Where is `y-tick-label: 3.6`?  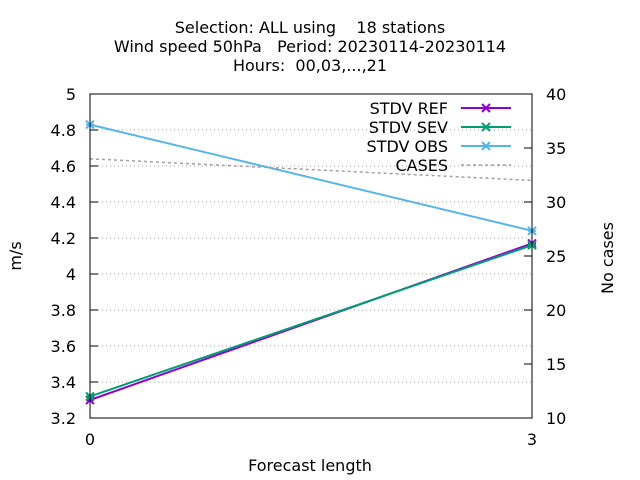
y-tick-label: 3.6 is located at coordinates (63, 346).